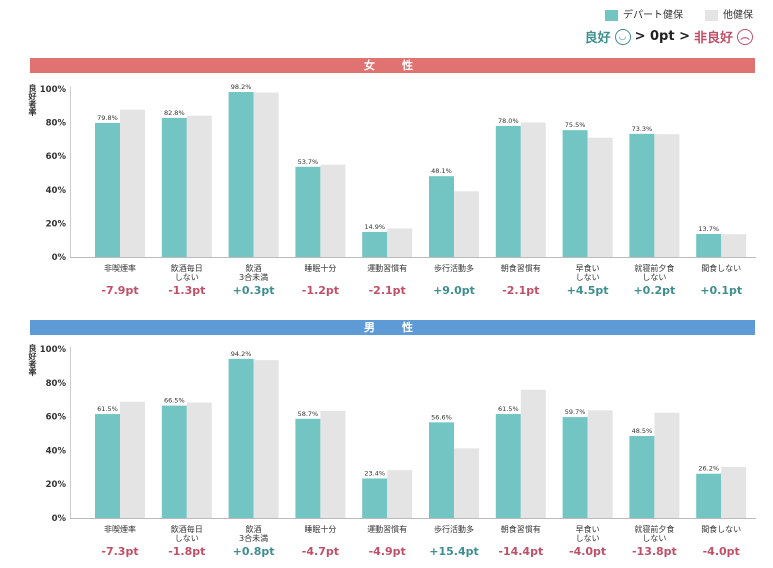  I want to click on data-label: 73.3%, so click(642, 129).